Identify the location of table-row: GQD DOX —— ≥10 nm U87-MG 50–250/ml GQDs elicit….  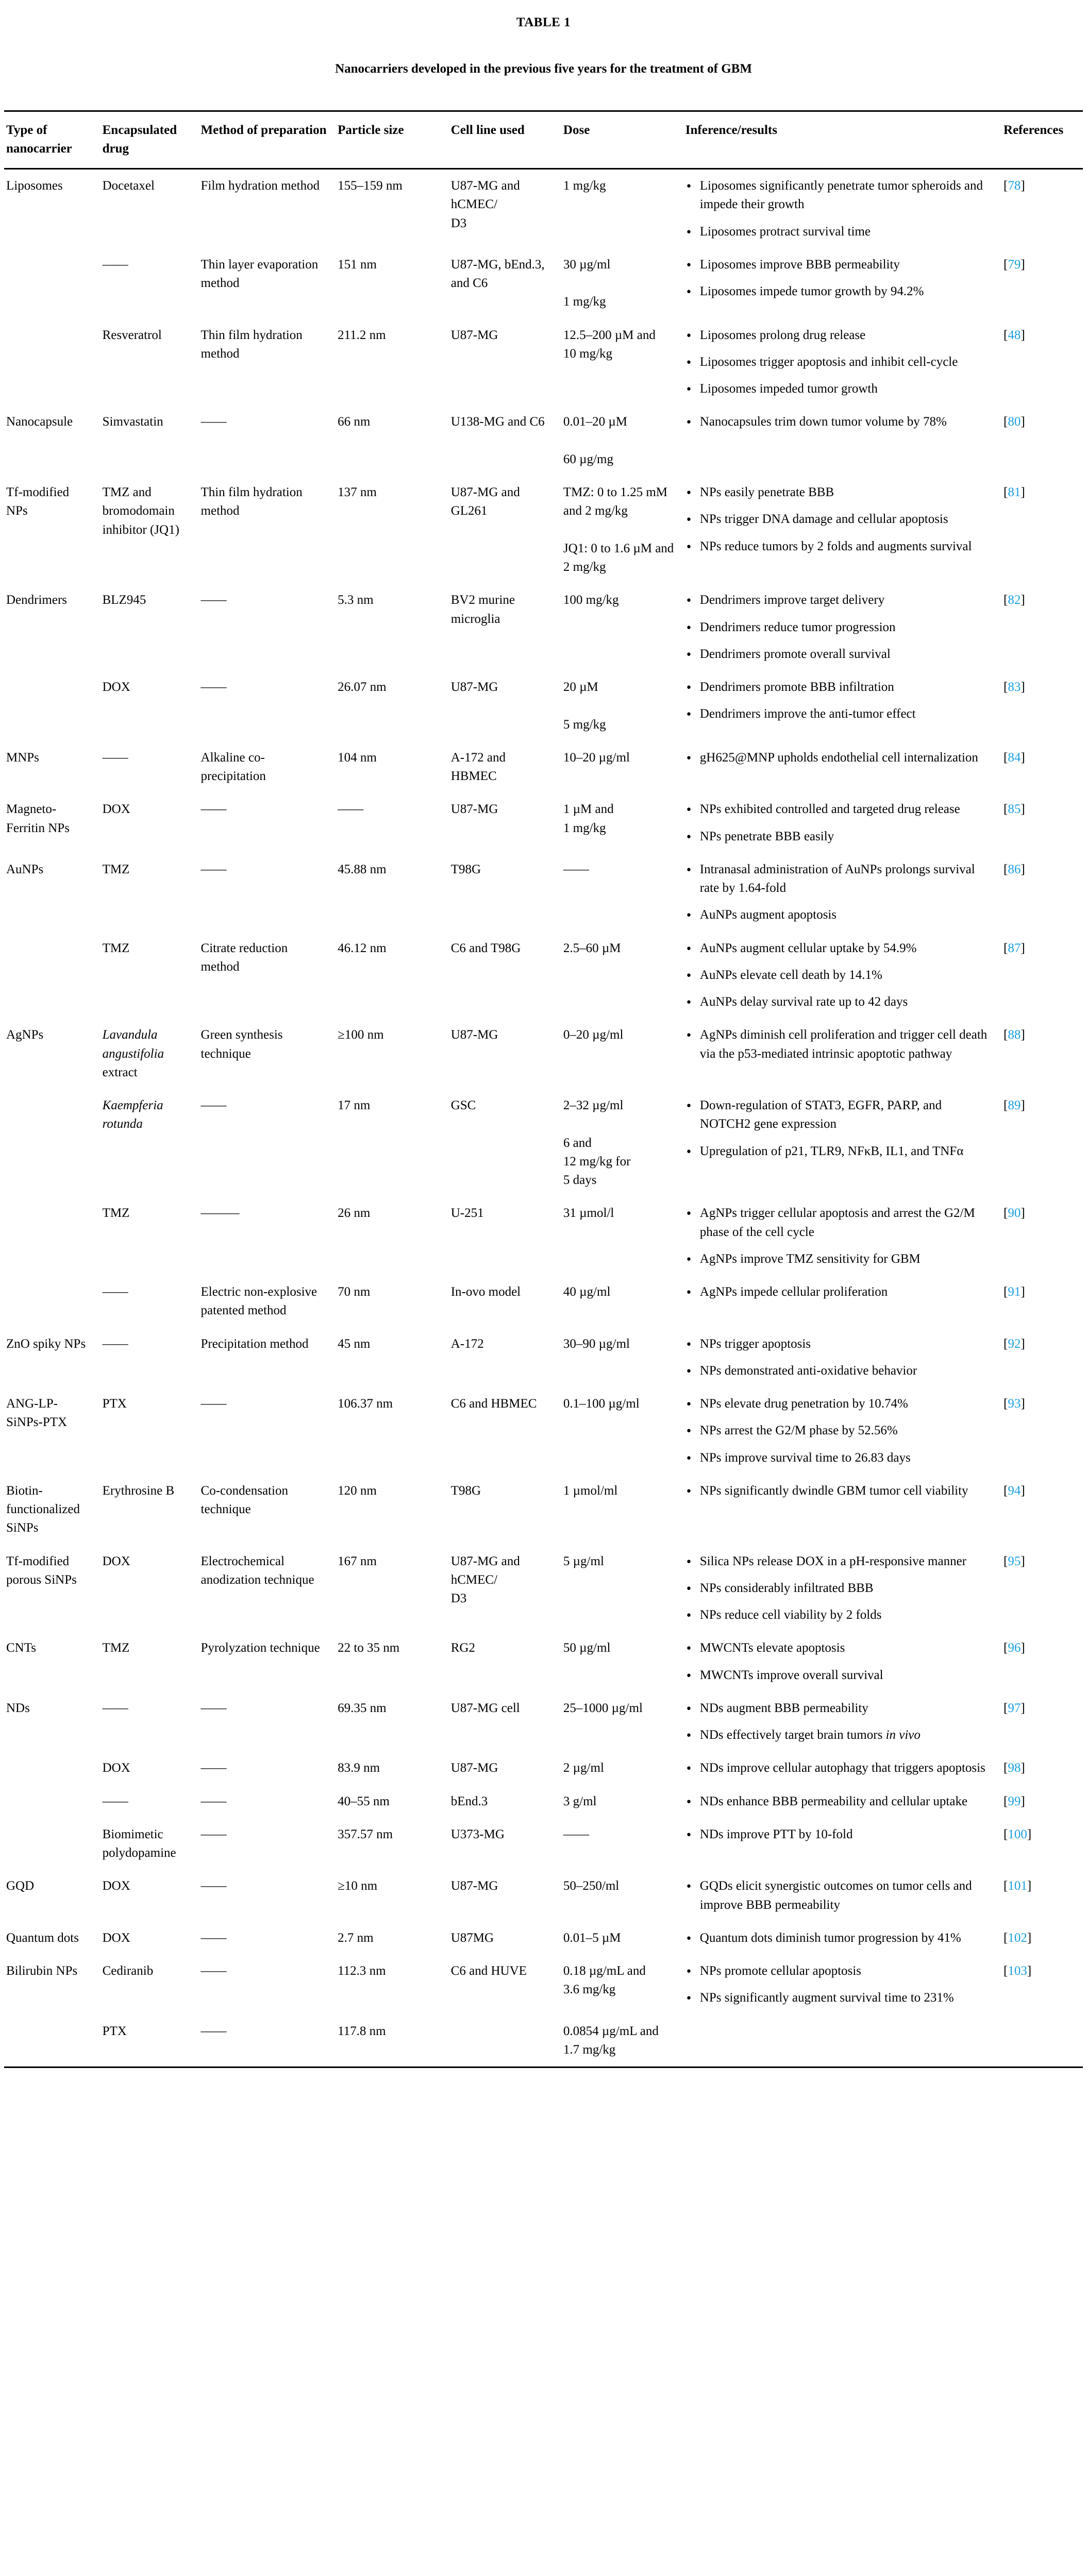
(543, 1896).